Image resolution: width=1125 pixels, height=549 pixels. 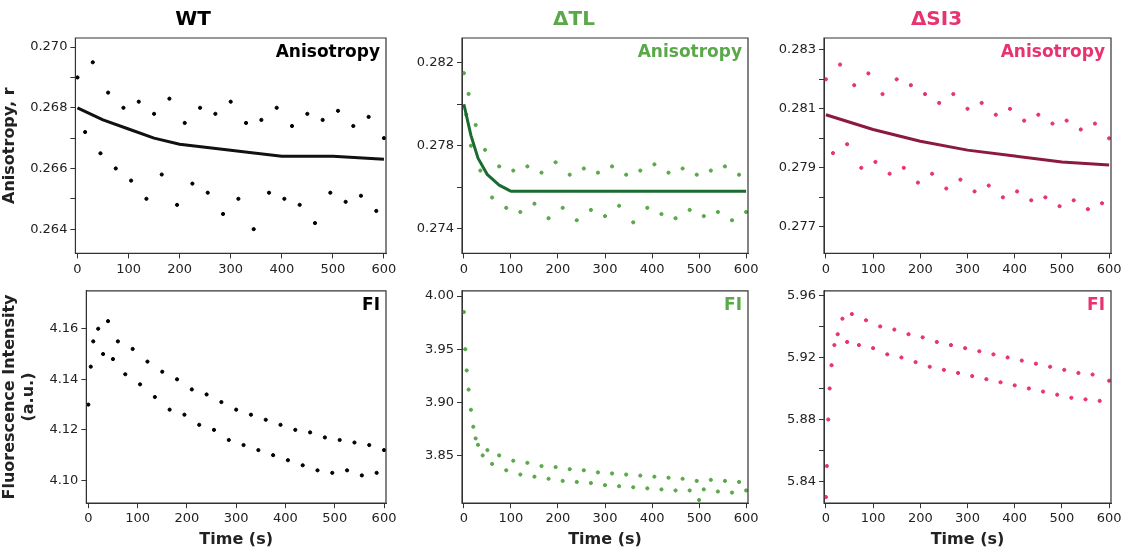 I want to click on y-tick-label: 3.95, so click(x=439, y=348).